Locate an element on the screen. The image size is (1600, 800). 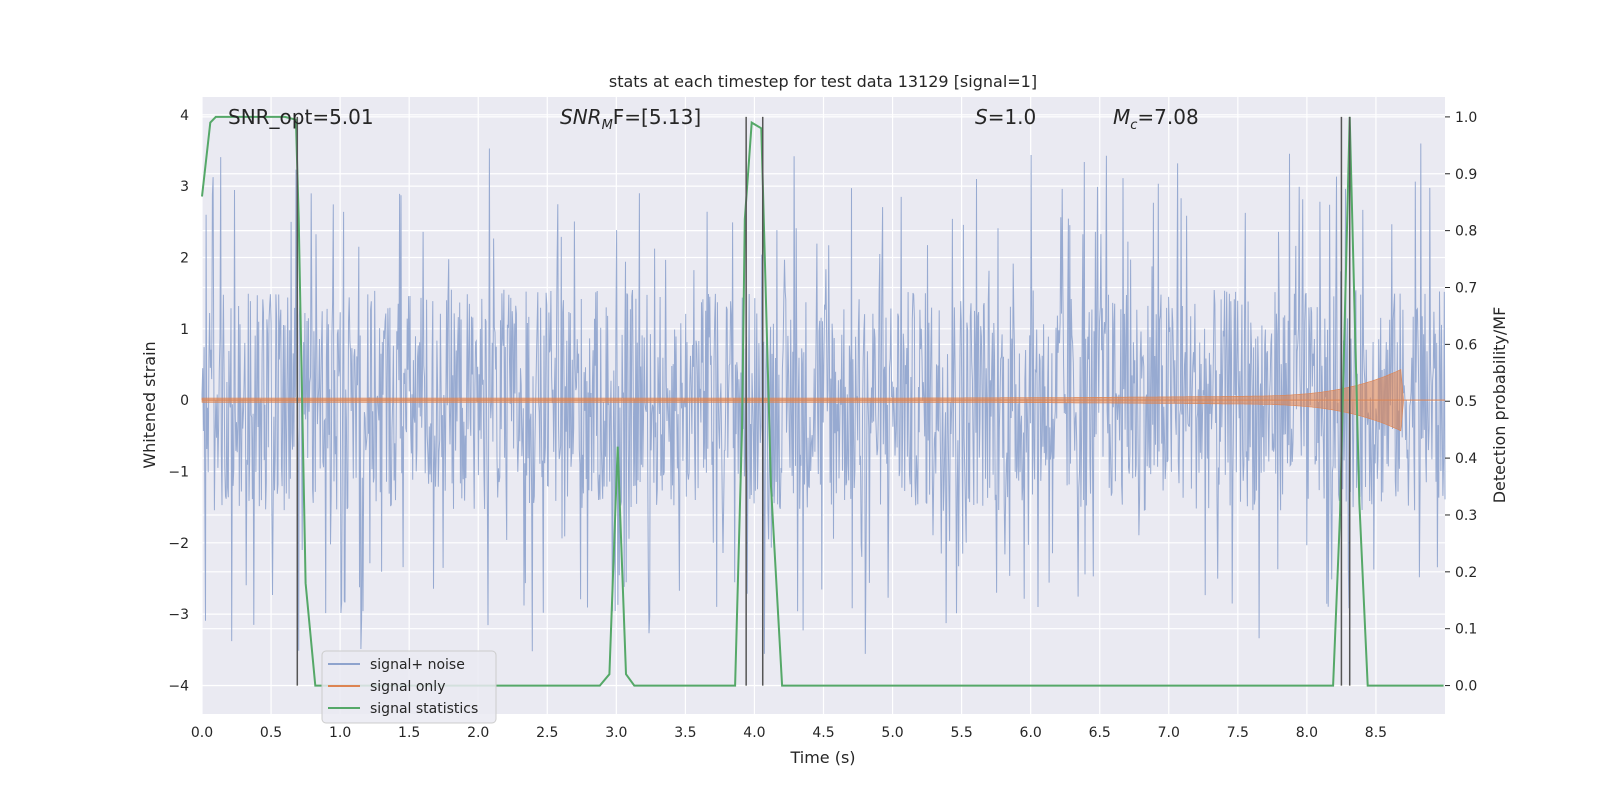
y-right-tick-label: 1.0 is located at coordinates (1466, 118).